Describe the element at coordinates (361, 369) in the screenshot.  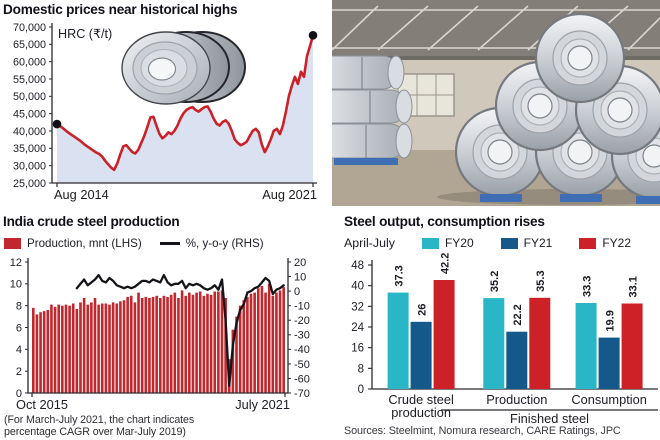
I see `y-tick-label: 8` at that location.